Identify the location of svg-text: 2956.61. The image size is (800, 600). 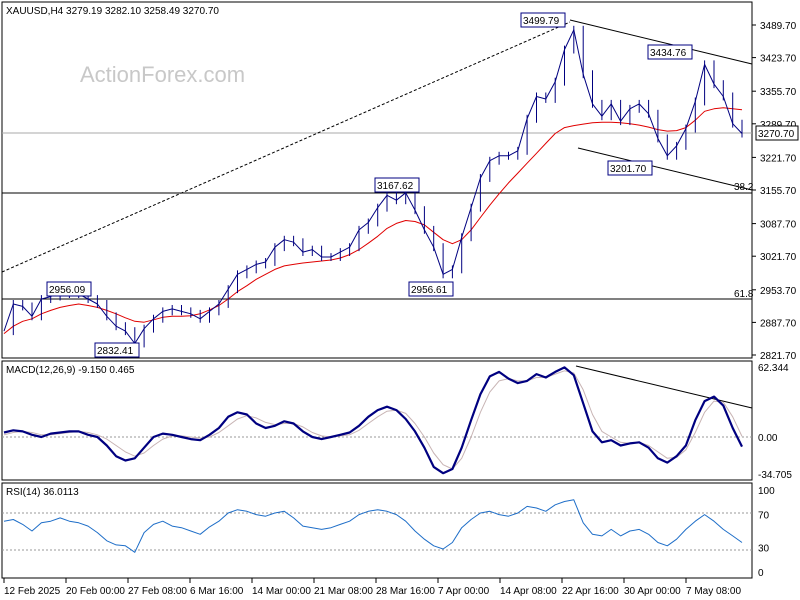
(429, 290).